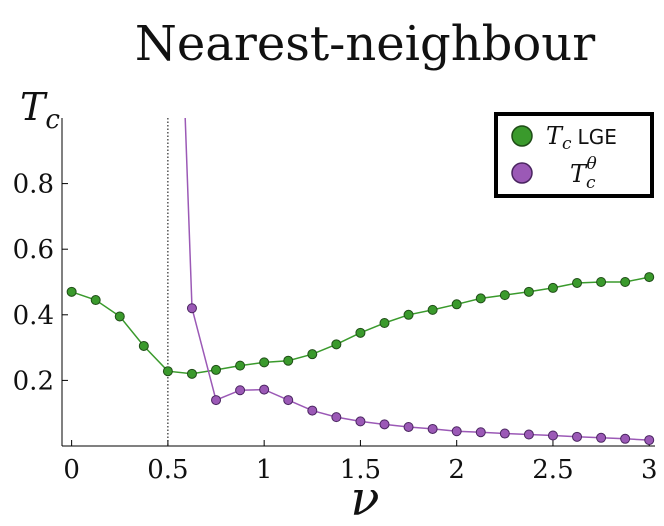  I want to click on x-axis-label: ν, so click(364, 498).